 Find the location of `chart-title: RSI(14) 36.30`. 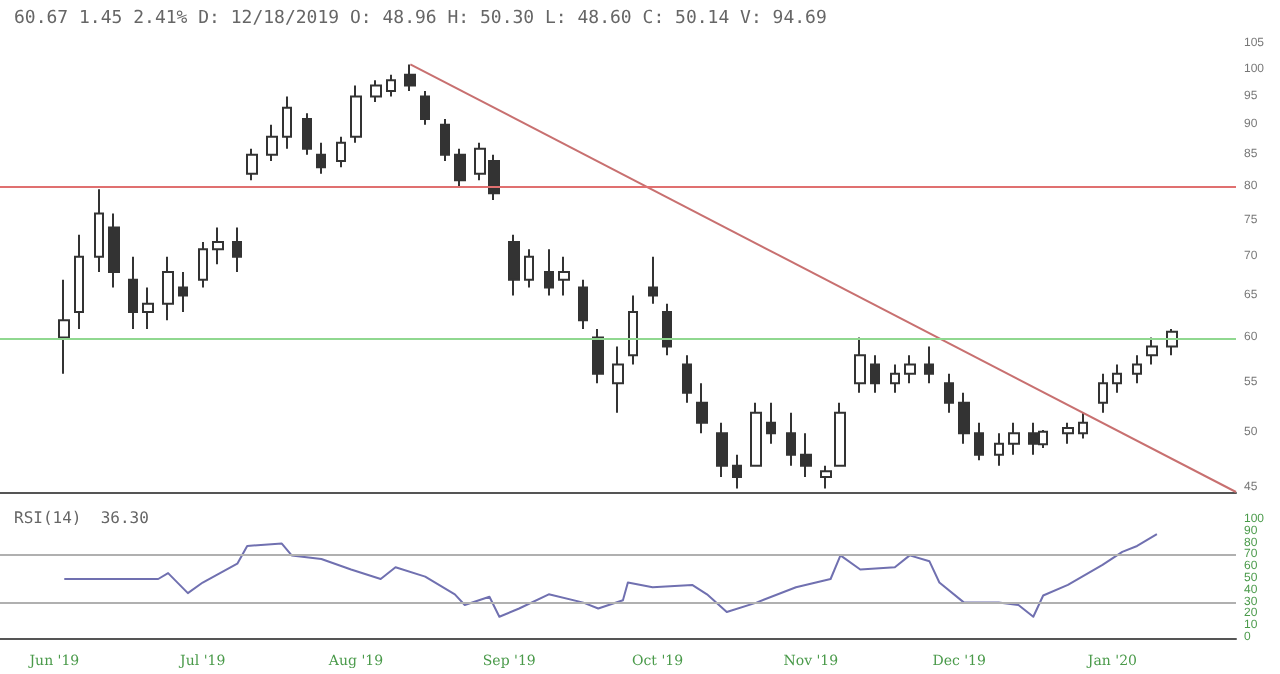

chart-title: RSI(14) 36.30 is located at coordinates (82, 518).